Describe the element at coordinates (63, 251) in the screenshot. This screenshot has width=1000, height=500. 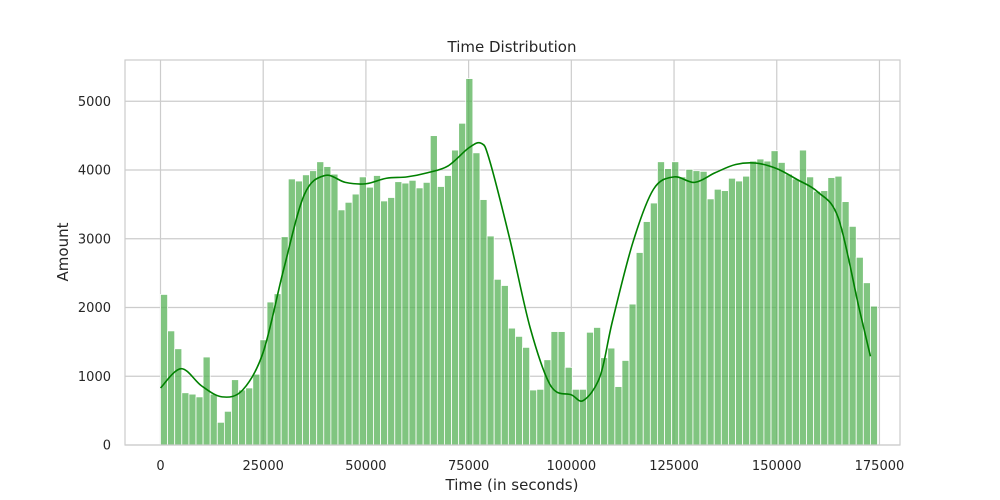
I see `y-axis-label: Amount` at that location.